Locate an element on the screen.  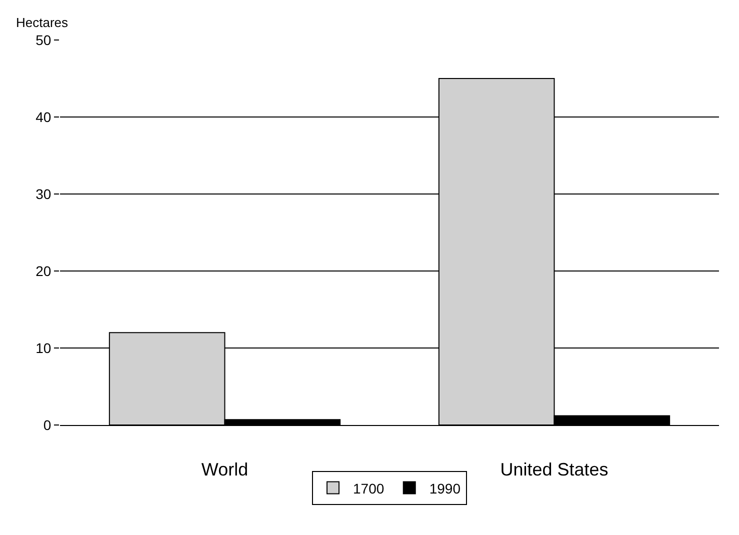
y-tick-label: 0 is located at coordinates (47, 424).